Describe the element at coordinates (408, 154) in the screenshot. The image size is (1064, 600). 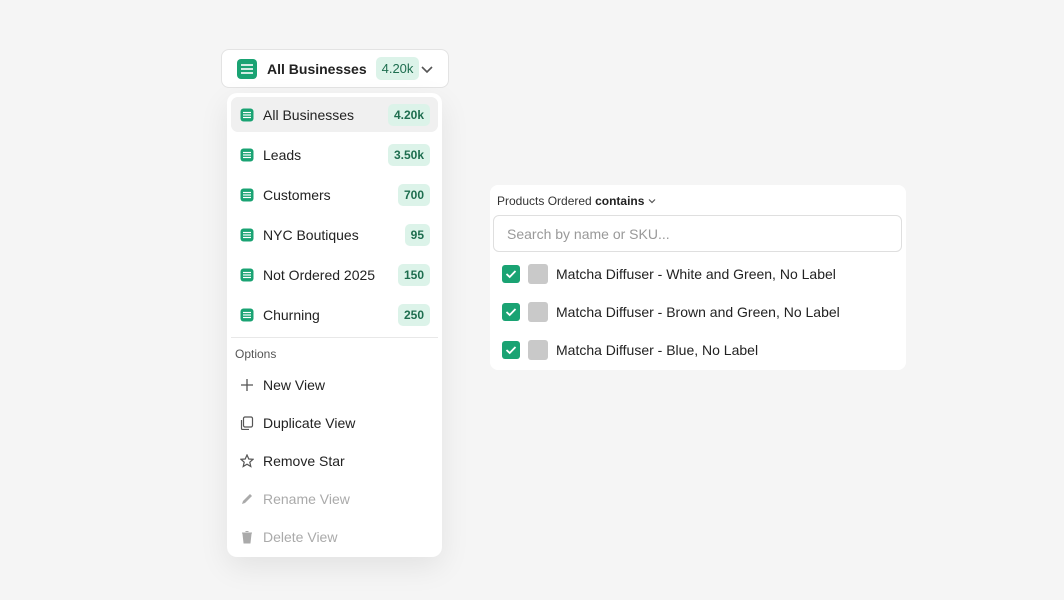
I see `view-count: 3.50k` at that location.